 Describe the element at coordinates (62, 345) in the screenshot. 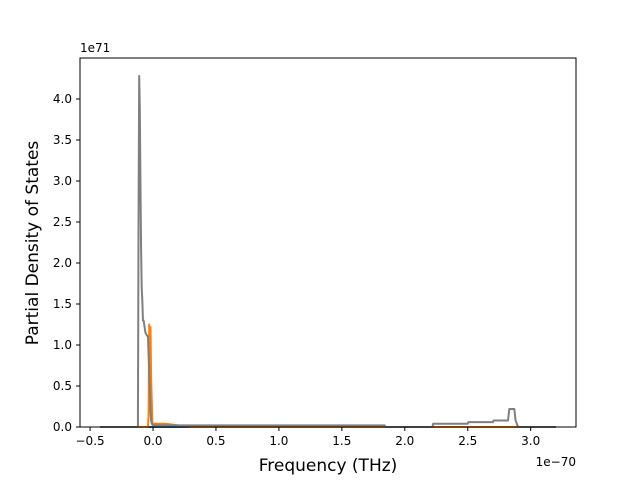

I see `y-tick-label: 1.0` at that location.